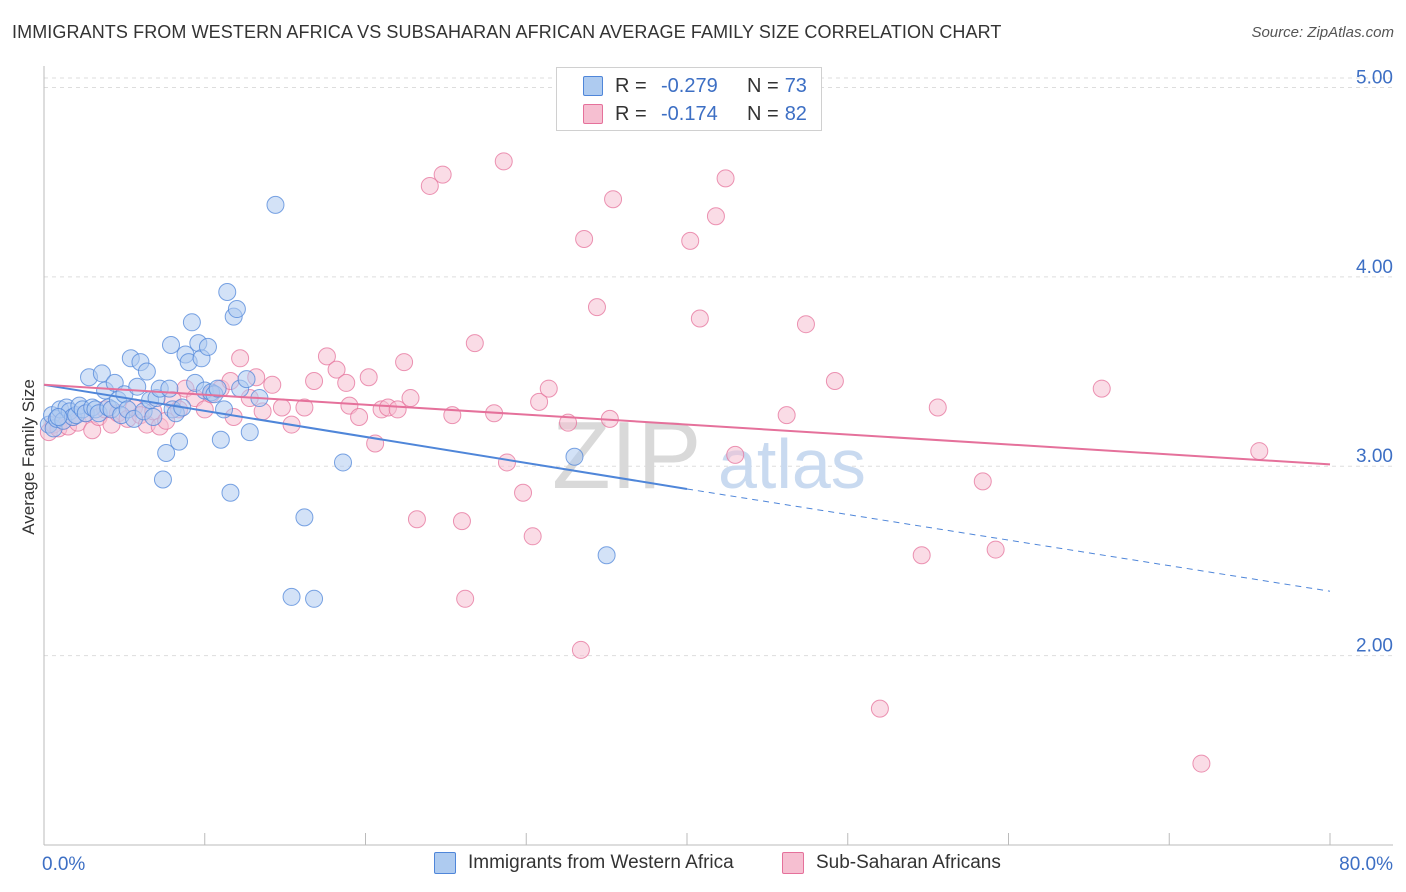  Describe the element at coordinates (689, 85) in the screenshot. I see `legend-r-value: -0.279` at that location.